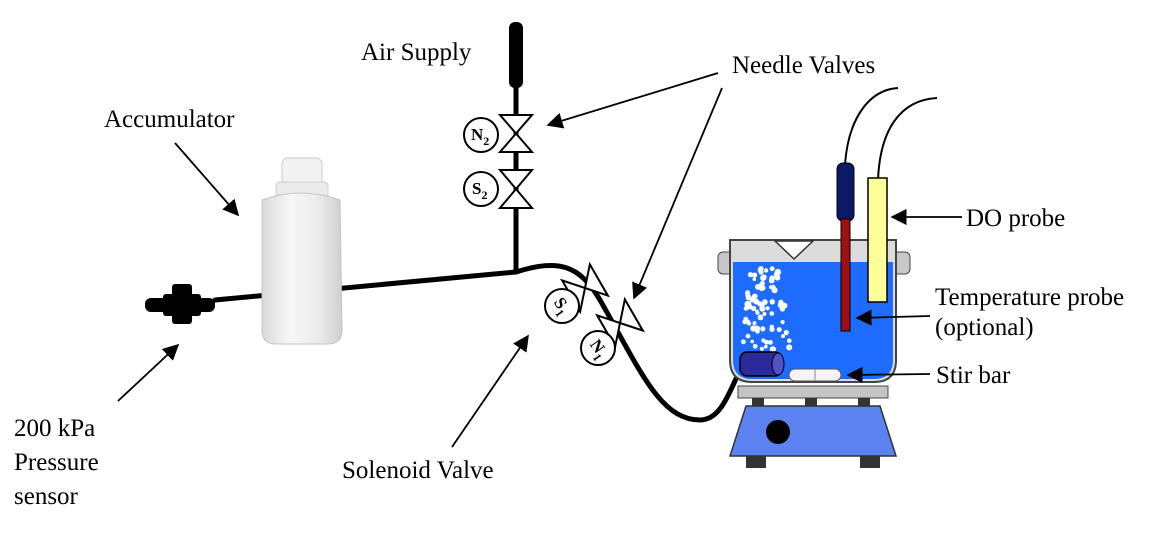  What do you see at coordinates (815, 375) in the screenshot?
I see `stir-bar` at bounding box center [815, 375].